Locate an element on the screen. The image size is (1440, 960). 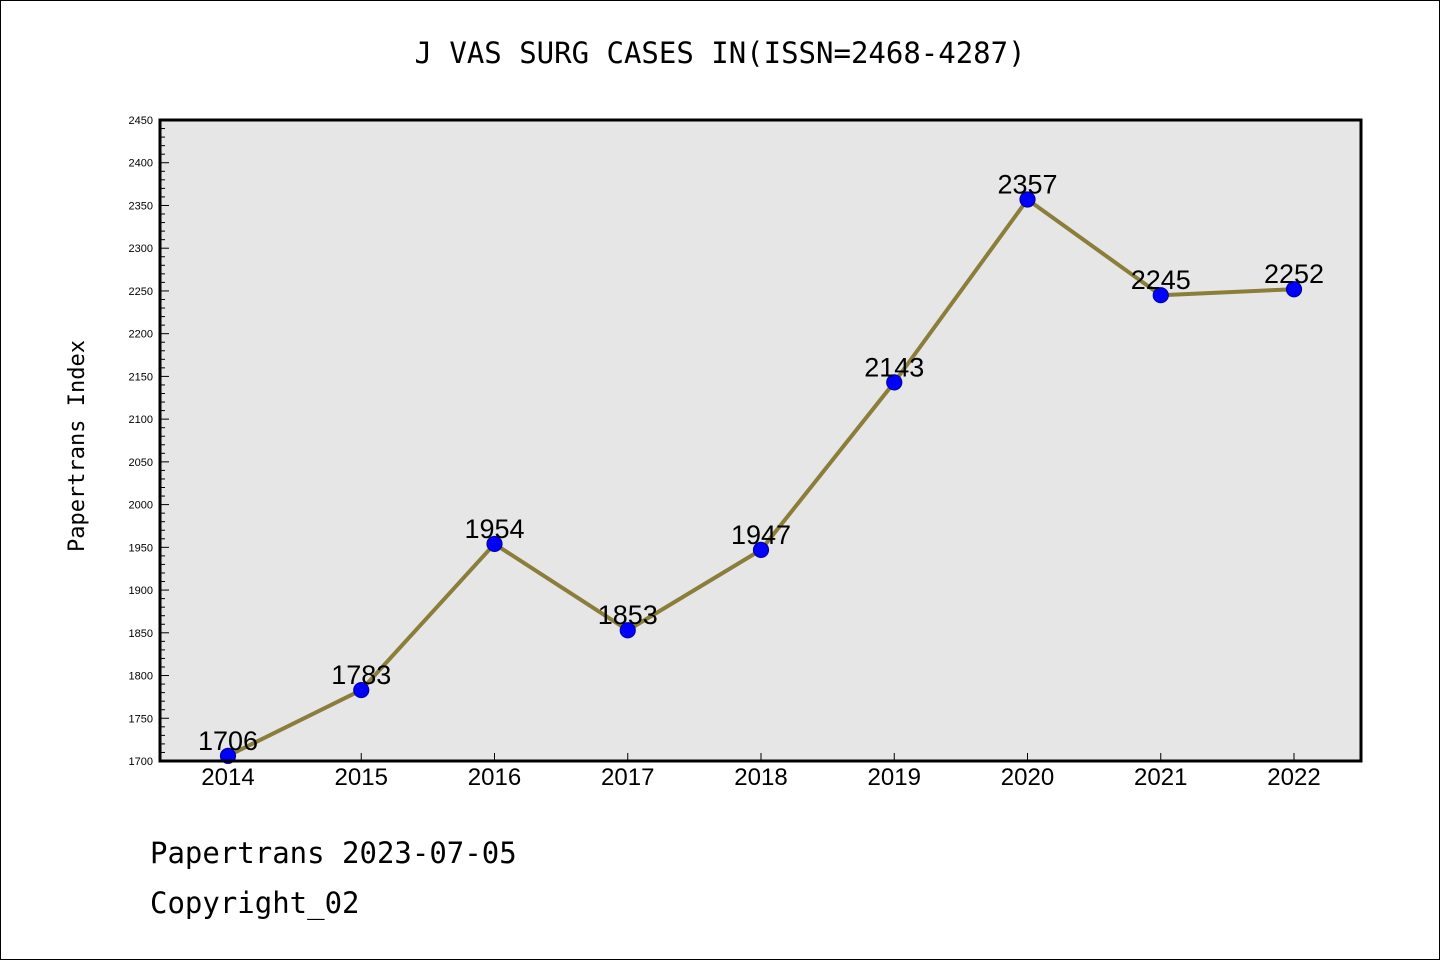
y-tick-label: 2150 is located at coordinates (141, 377).